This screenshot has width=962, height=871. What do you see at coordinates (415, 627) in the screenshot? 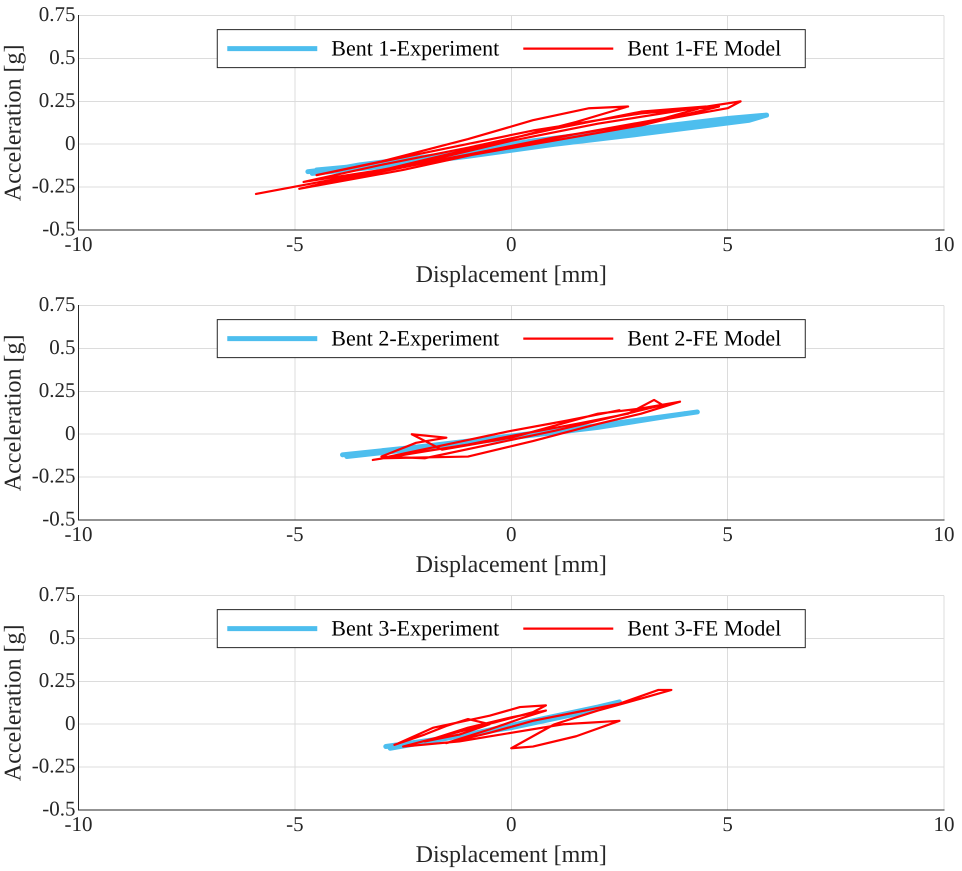
I see `legend-label: Bent 3-Experiment` at bounding box center [415, 627].